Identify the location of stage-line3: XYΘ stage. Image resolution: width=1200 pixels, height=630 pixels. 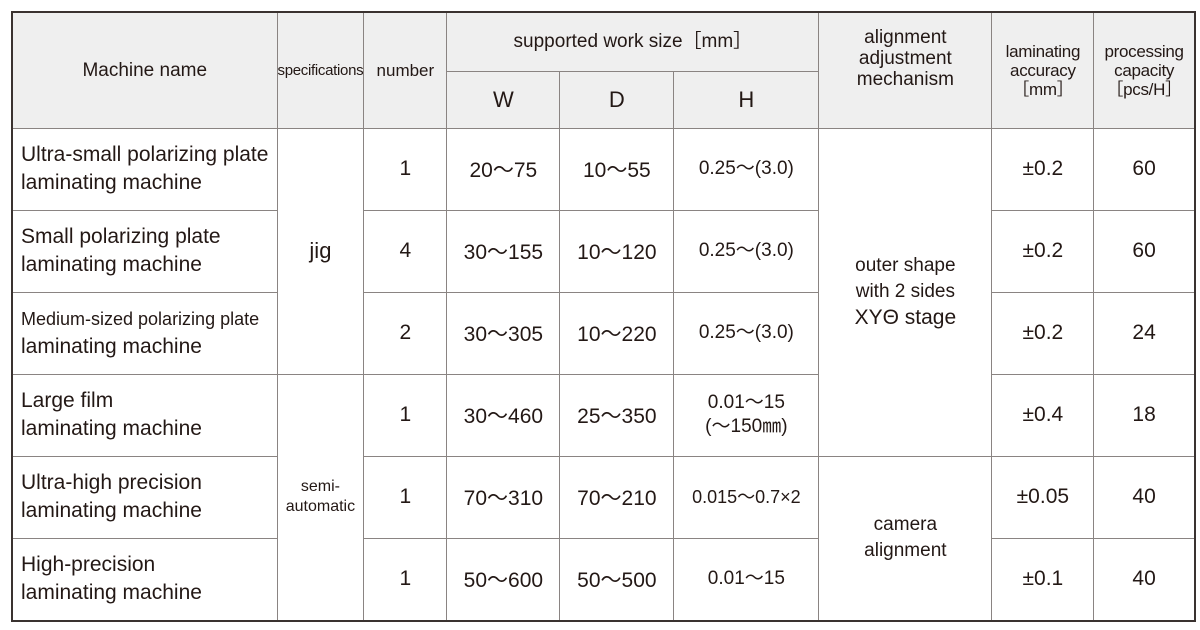
(905, 317).